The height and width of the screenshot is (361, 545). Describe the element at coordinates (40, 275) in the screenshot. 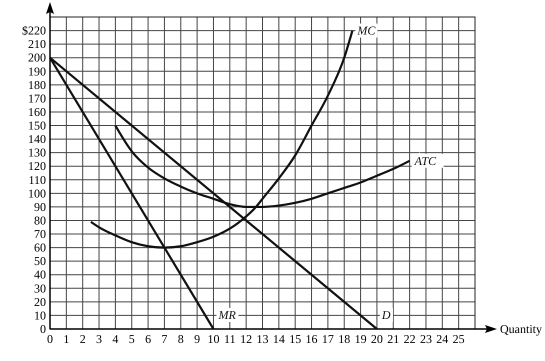

I see `y-tick-label: 40` at that location.